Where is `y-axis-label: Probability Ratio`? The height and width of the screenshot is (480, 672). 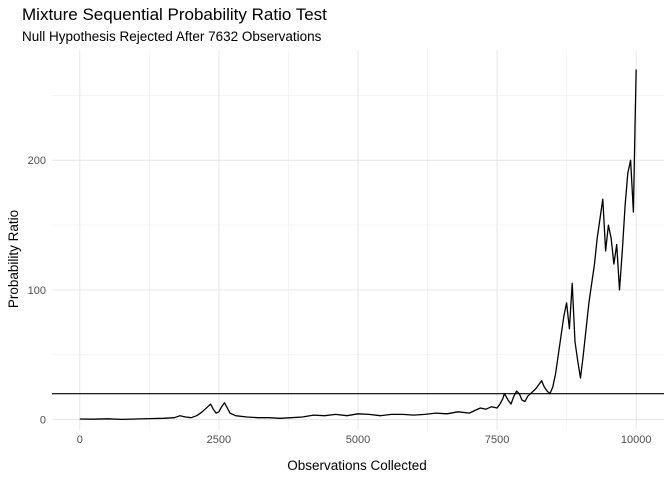 y-axis-label: Probability Ratio is located at coordinates (13, 259).